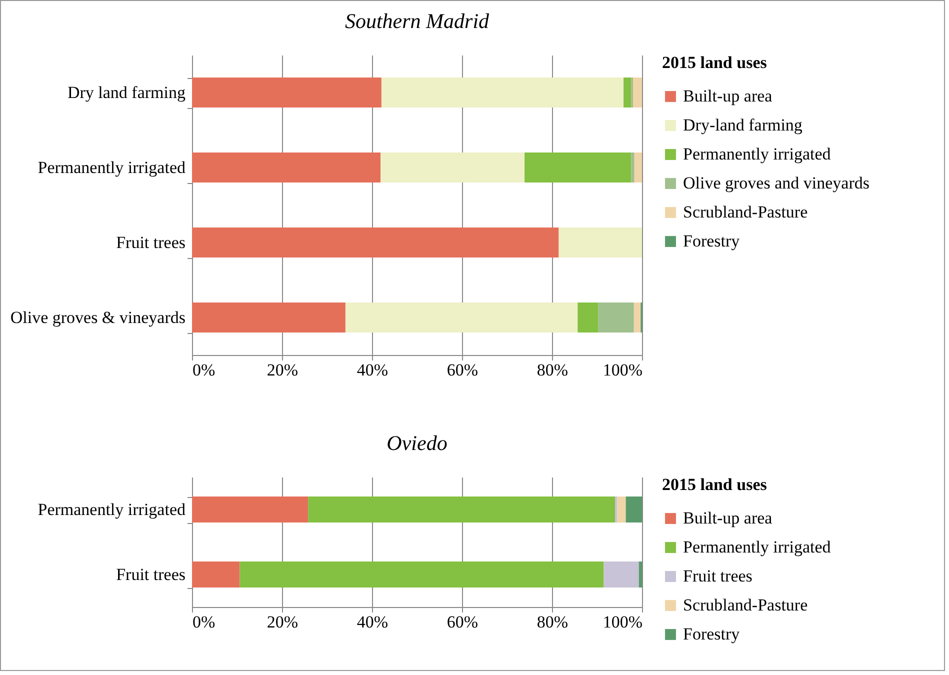  Describe the element at coordinates (743, 125) in the screenshot. I see `legend-label: Dry-land farming` at that location.